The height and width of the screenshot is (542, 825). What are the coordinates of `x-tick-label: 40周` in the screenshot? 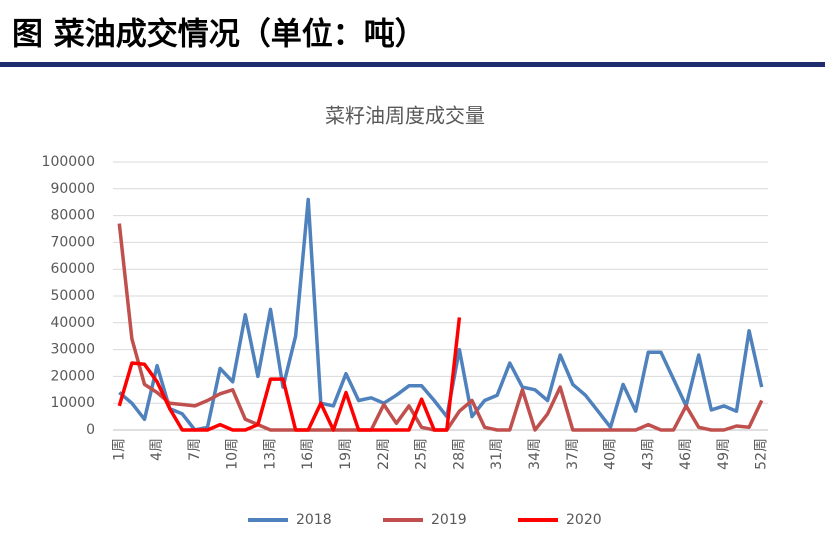 It's located at (611, 454).